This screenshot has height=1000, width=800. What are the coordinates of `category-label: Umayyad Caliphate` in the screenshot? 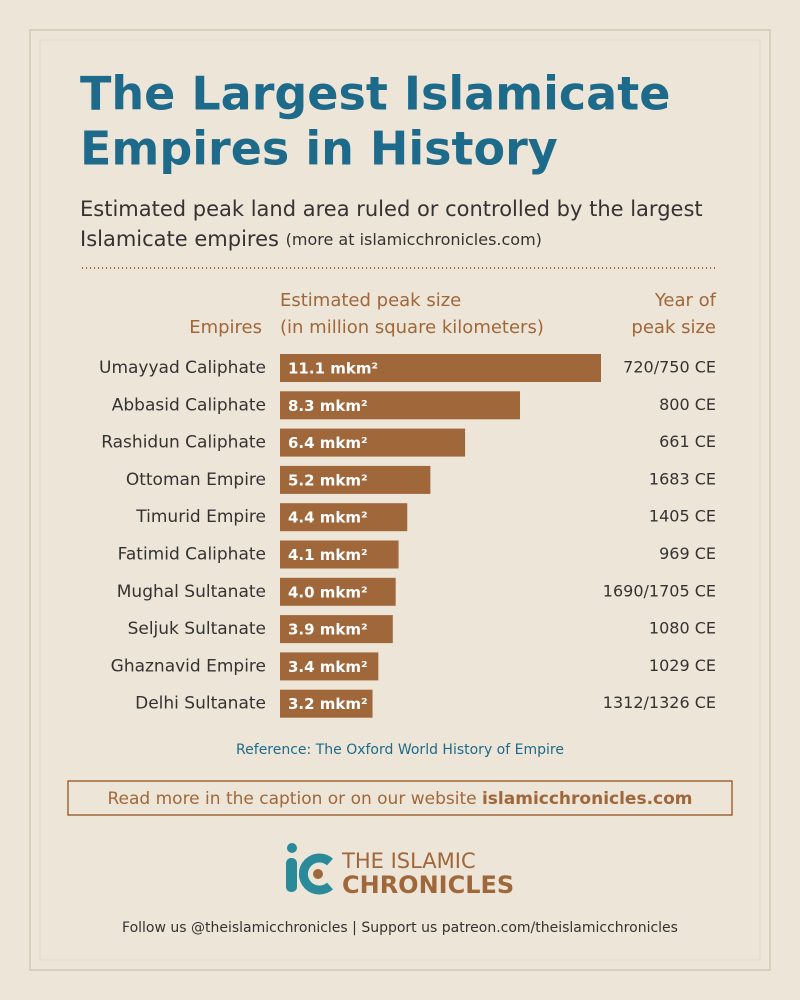 It's located at (182, 368).